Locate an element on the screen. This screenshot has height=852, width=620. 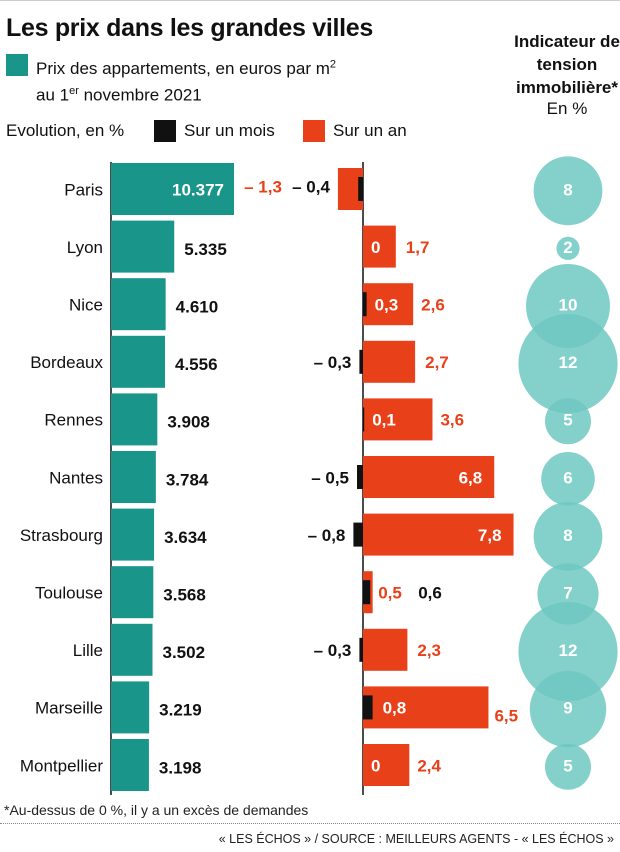
year-bar-lyon is located at coordinates (379, 246).